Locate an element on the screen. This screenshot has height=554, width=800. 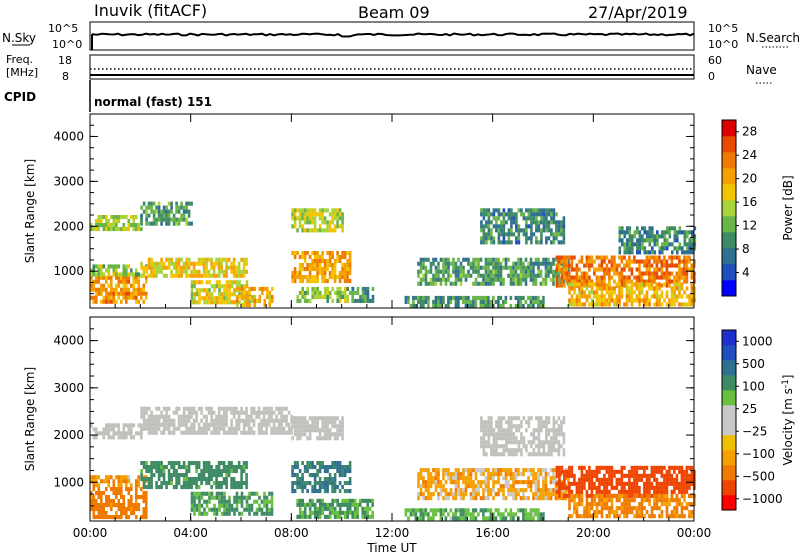
colorbar-tick-label: 28 is located at coordinates (749, 132).